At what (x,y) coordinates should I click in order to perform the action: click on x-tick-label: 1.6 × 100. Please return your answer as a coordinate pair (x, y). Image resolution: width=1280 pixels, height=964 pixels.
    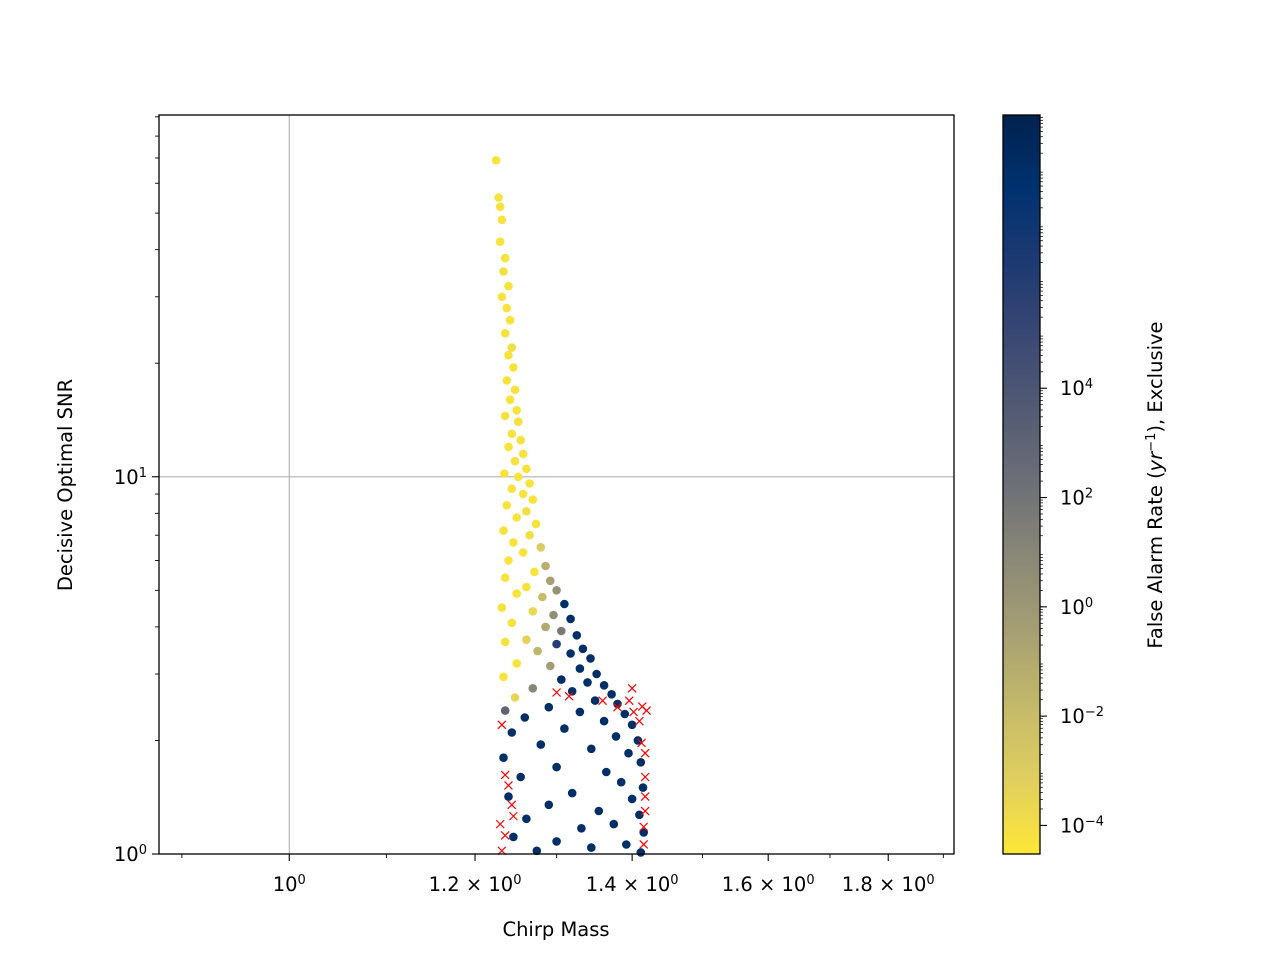
    Looking at the image, I should click on (768, 885).